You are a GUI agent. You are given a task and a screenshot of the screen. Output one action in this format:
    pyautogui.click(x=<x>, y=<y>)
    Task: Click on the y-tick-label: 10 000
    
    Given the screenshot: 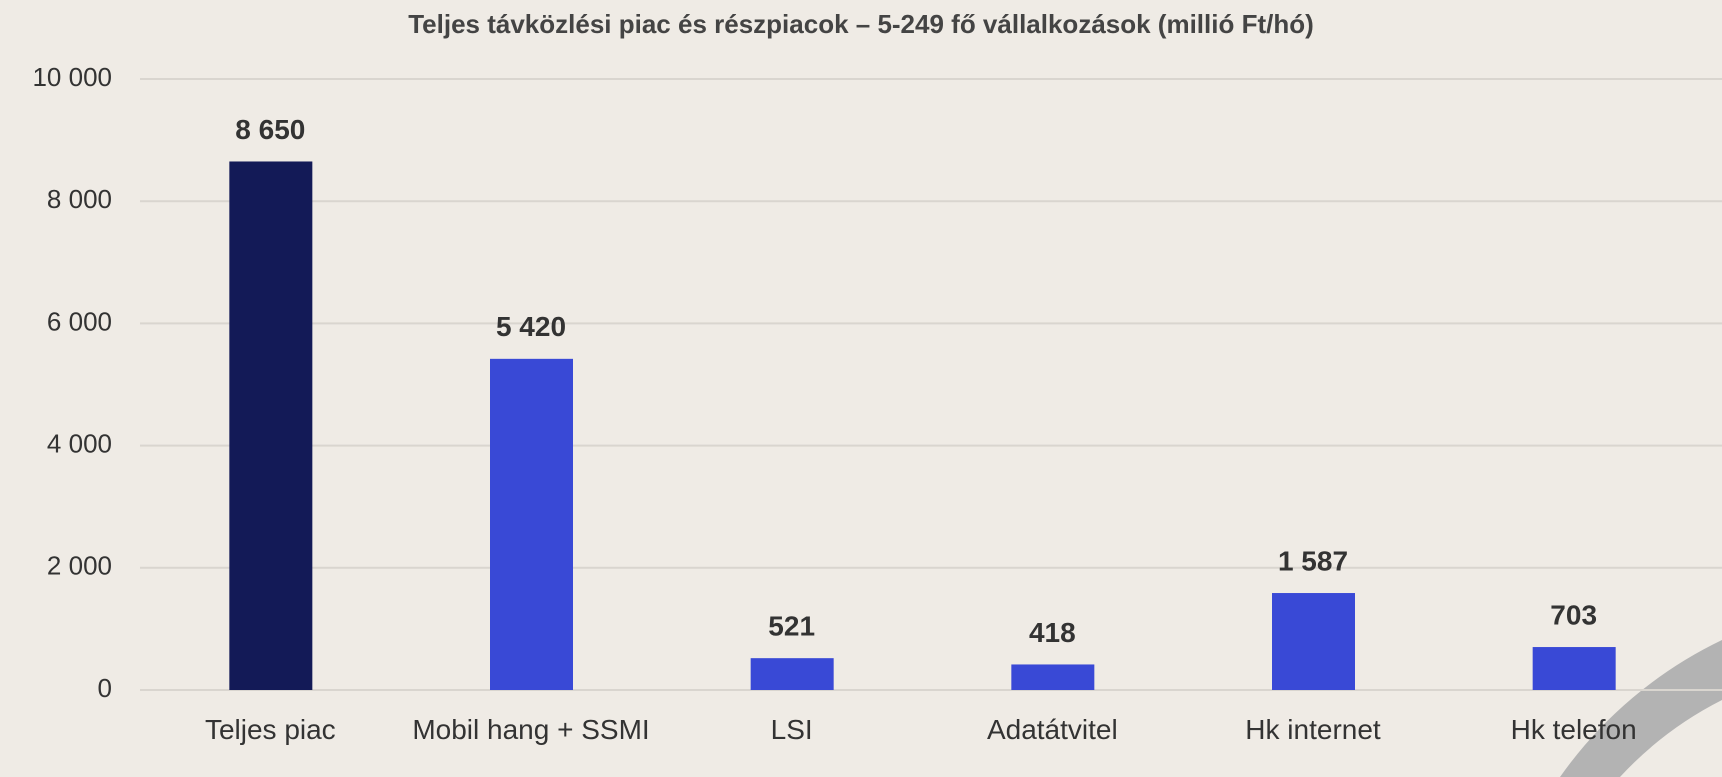 What is the action you would take?
    pyautogui.click(x=72, y=77)
    